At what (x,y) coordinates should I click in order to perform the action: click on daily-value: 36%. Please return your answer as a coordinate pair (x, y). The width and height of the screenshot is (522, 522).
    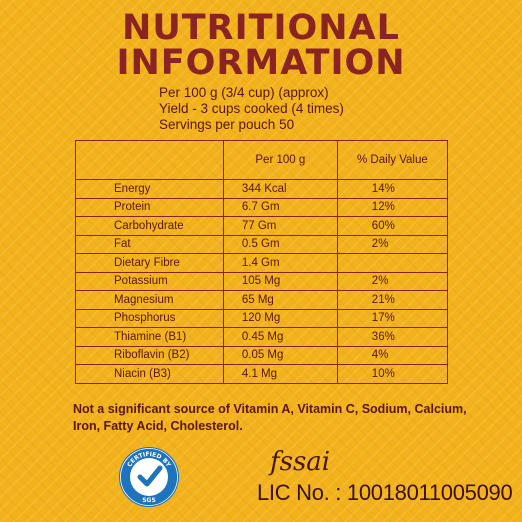
    Looking at the image, I should click on (392, 337).